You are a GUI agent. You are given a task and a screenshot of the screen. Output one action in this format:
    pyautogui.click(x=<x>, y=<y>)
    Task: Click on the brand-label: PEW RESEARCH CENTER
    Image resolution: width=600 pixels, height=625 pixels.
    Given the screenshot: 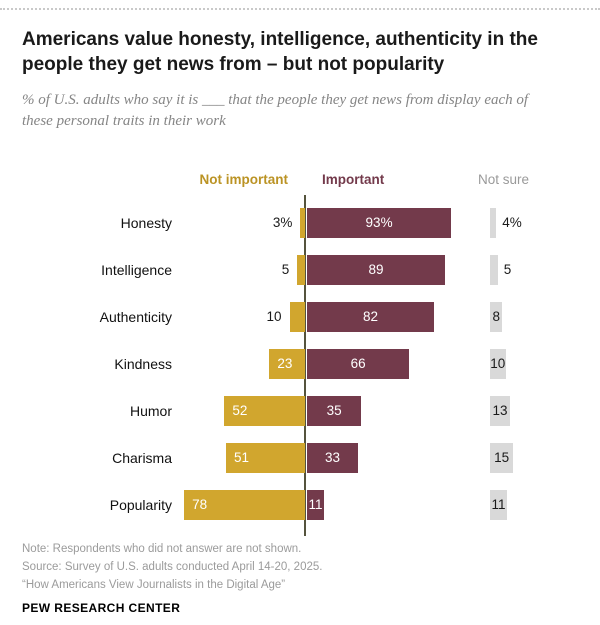 What is the action you would take?
    pyautogui.click(x=101, y=608)
    